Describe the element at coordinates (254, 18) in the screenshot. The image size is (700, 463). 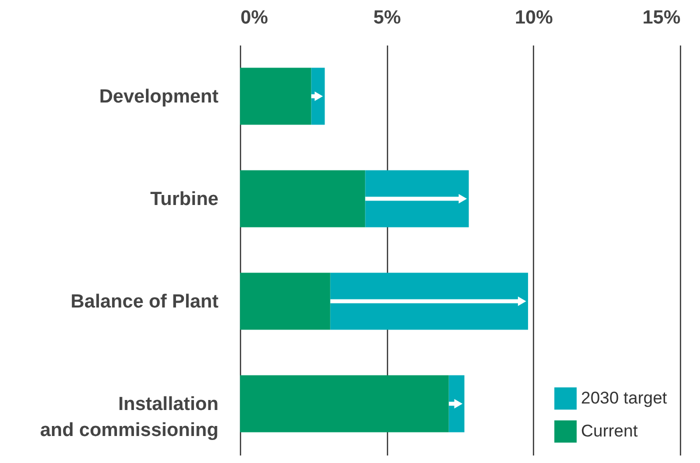
I see `x-tick-label: 0%` at that location.